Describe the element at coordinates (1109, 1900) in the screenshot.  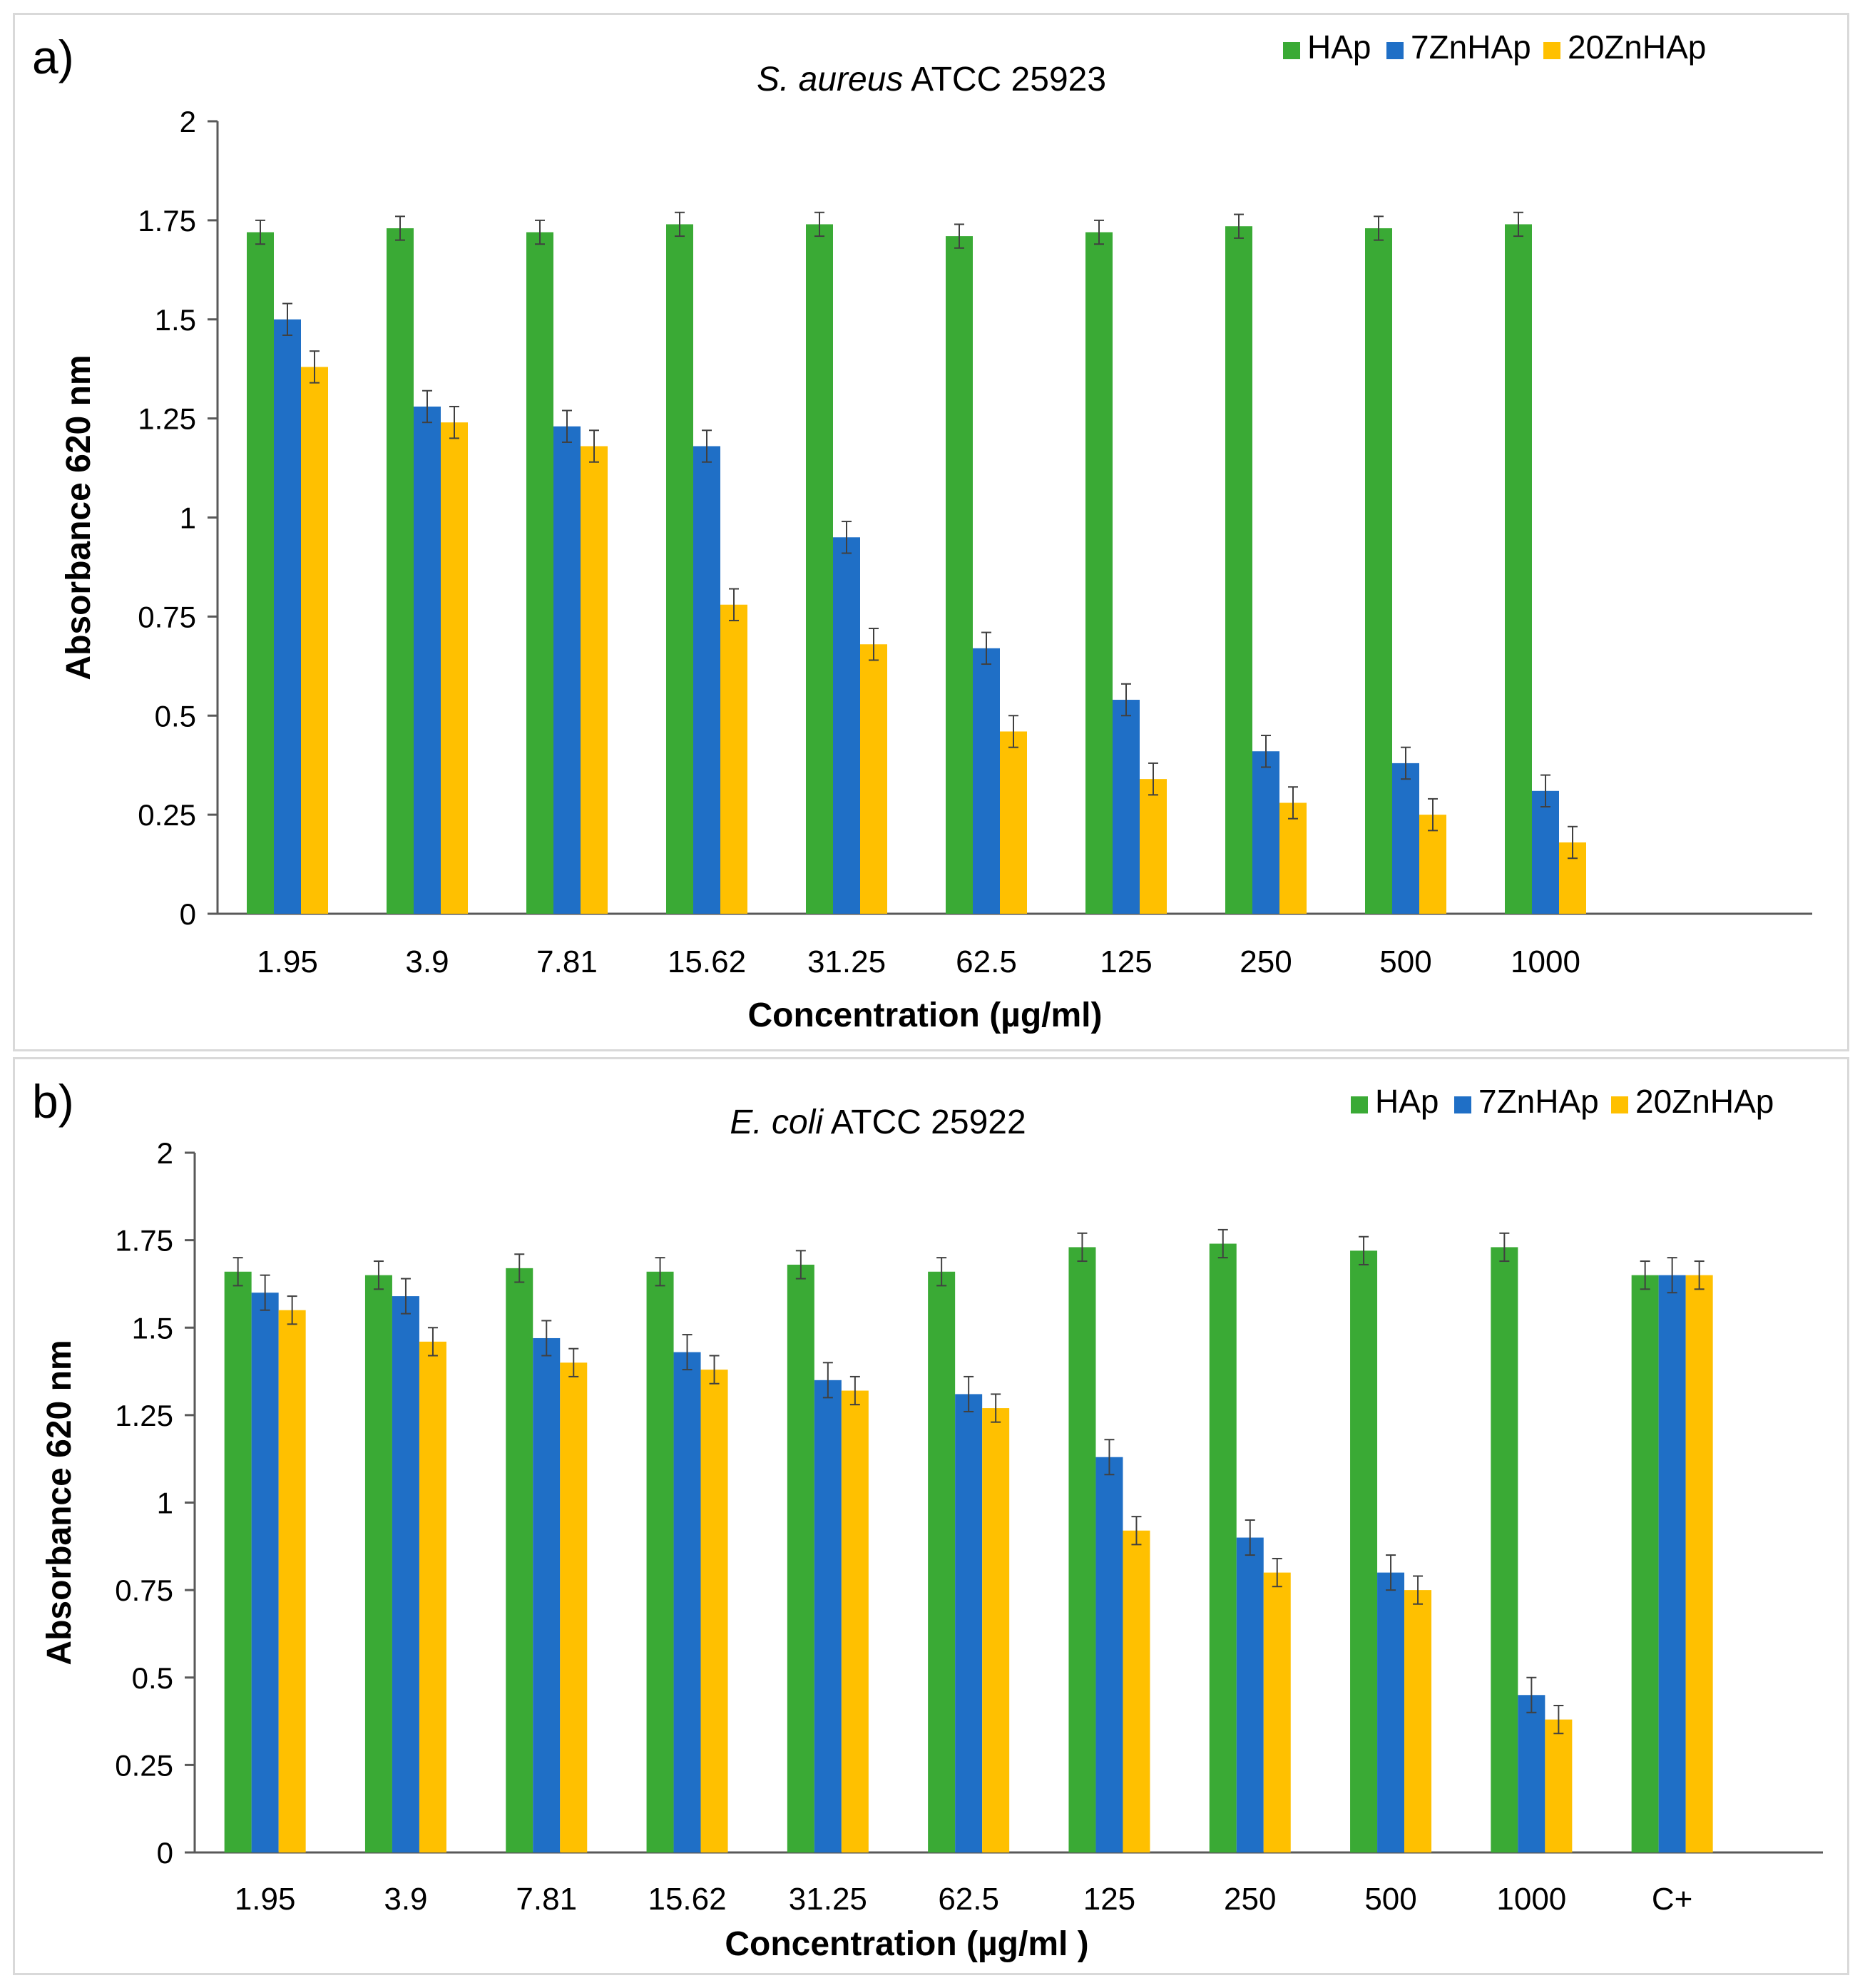
I see `x-tick-label: 125` at that location.